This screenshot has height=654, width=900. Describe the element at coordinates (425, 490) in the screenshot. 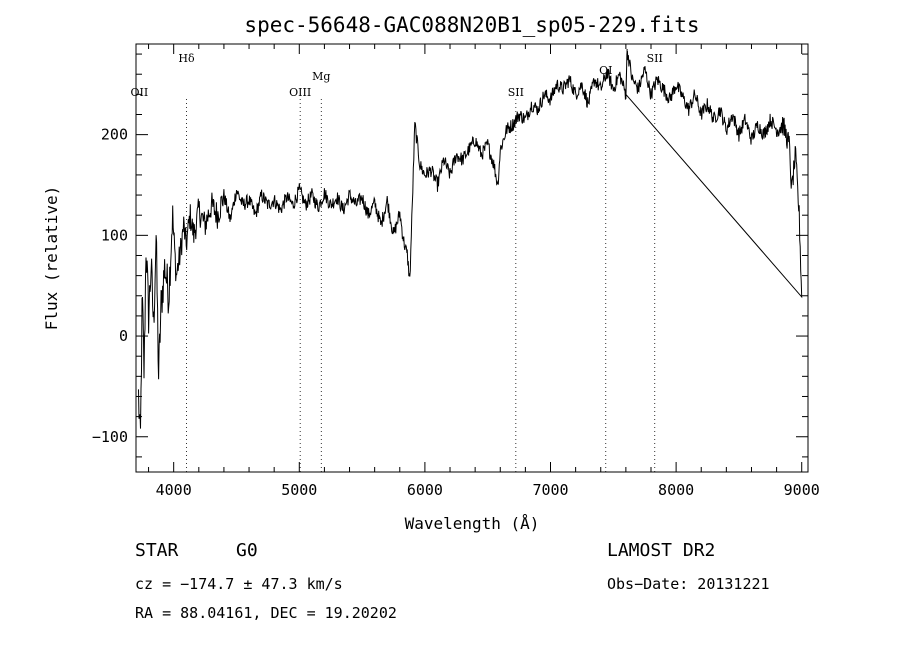

I see `x-tick-label: 6000` at that location.